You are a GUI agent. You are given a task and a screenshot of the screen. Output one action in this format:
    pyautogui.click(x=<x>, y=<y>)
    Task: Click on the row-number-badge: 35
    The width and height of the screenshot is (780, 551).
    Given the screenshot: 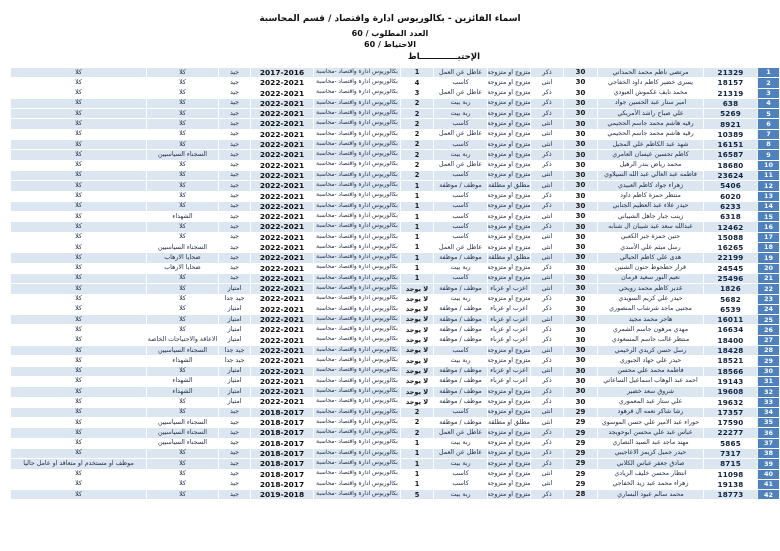 What is the action you would take?
    pyautogui.click(x=768, y=423)
    